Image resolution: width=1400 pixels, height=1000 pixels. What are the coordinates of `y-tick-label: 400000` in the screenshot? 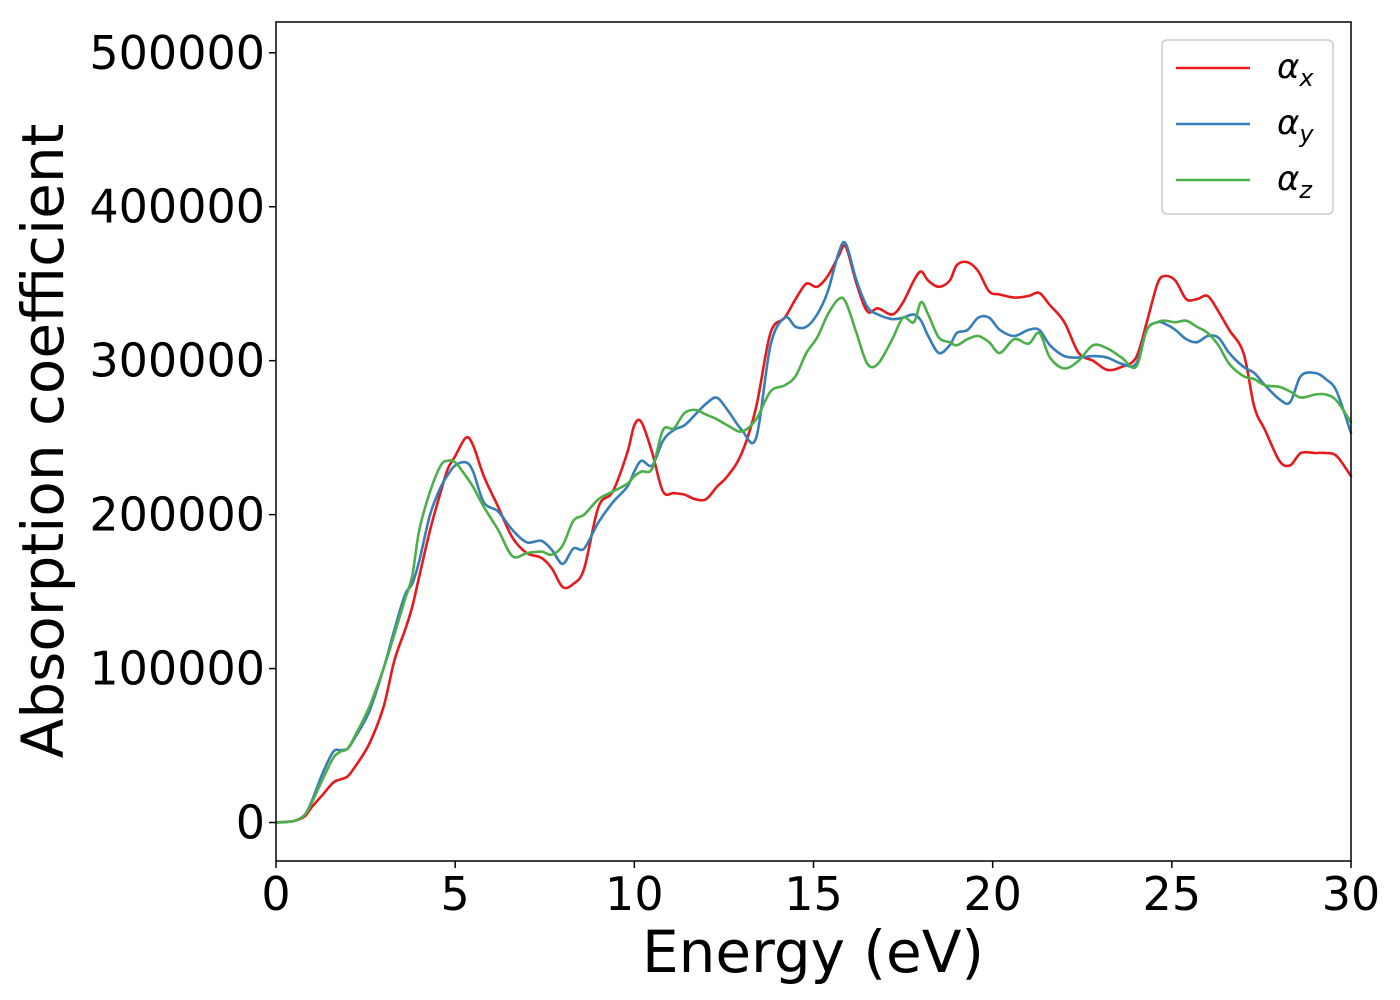 It's located at (177, 207).